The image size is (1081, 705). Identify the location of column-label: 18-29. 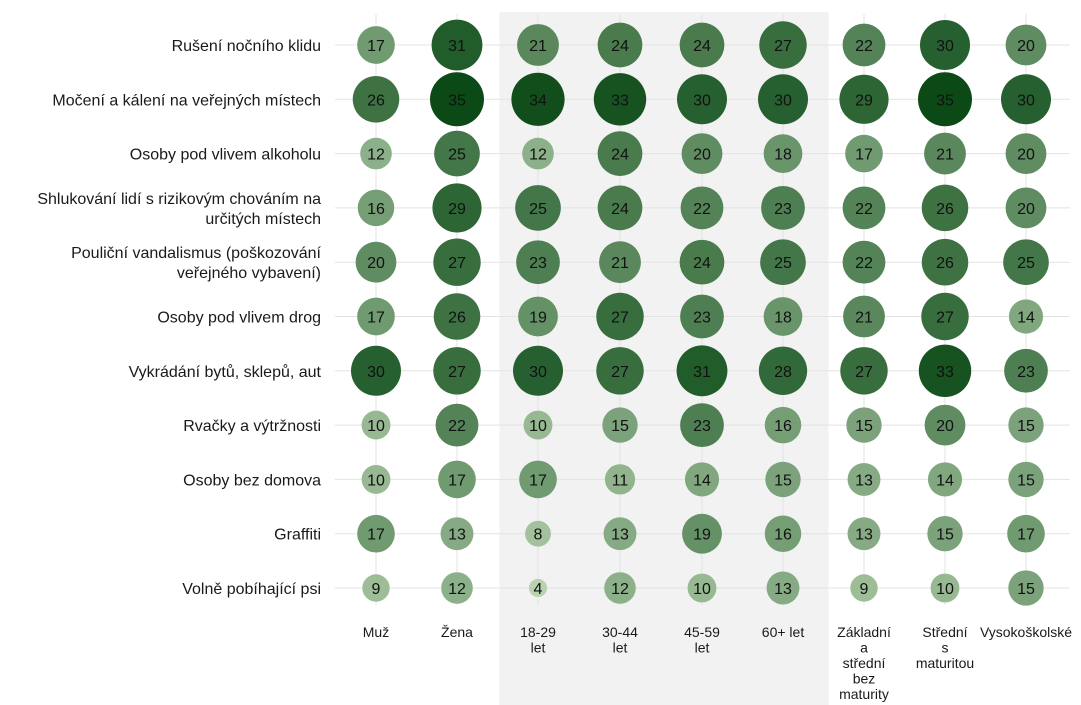
(538, 632).